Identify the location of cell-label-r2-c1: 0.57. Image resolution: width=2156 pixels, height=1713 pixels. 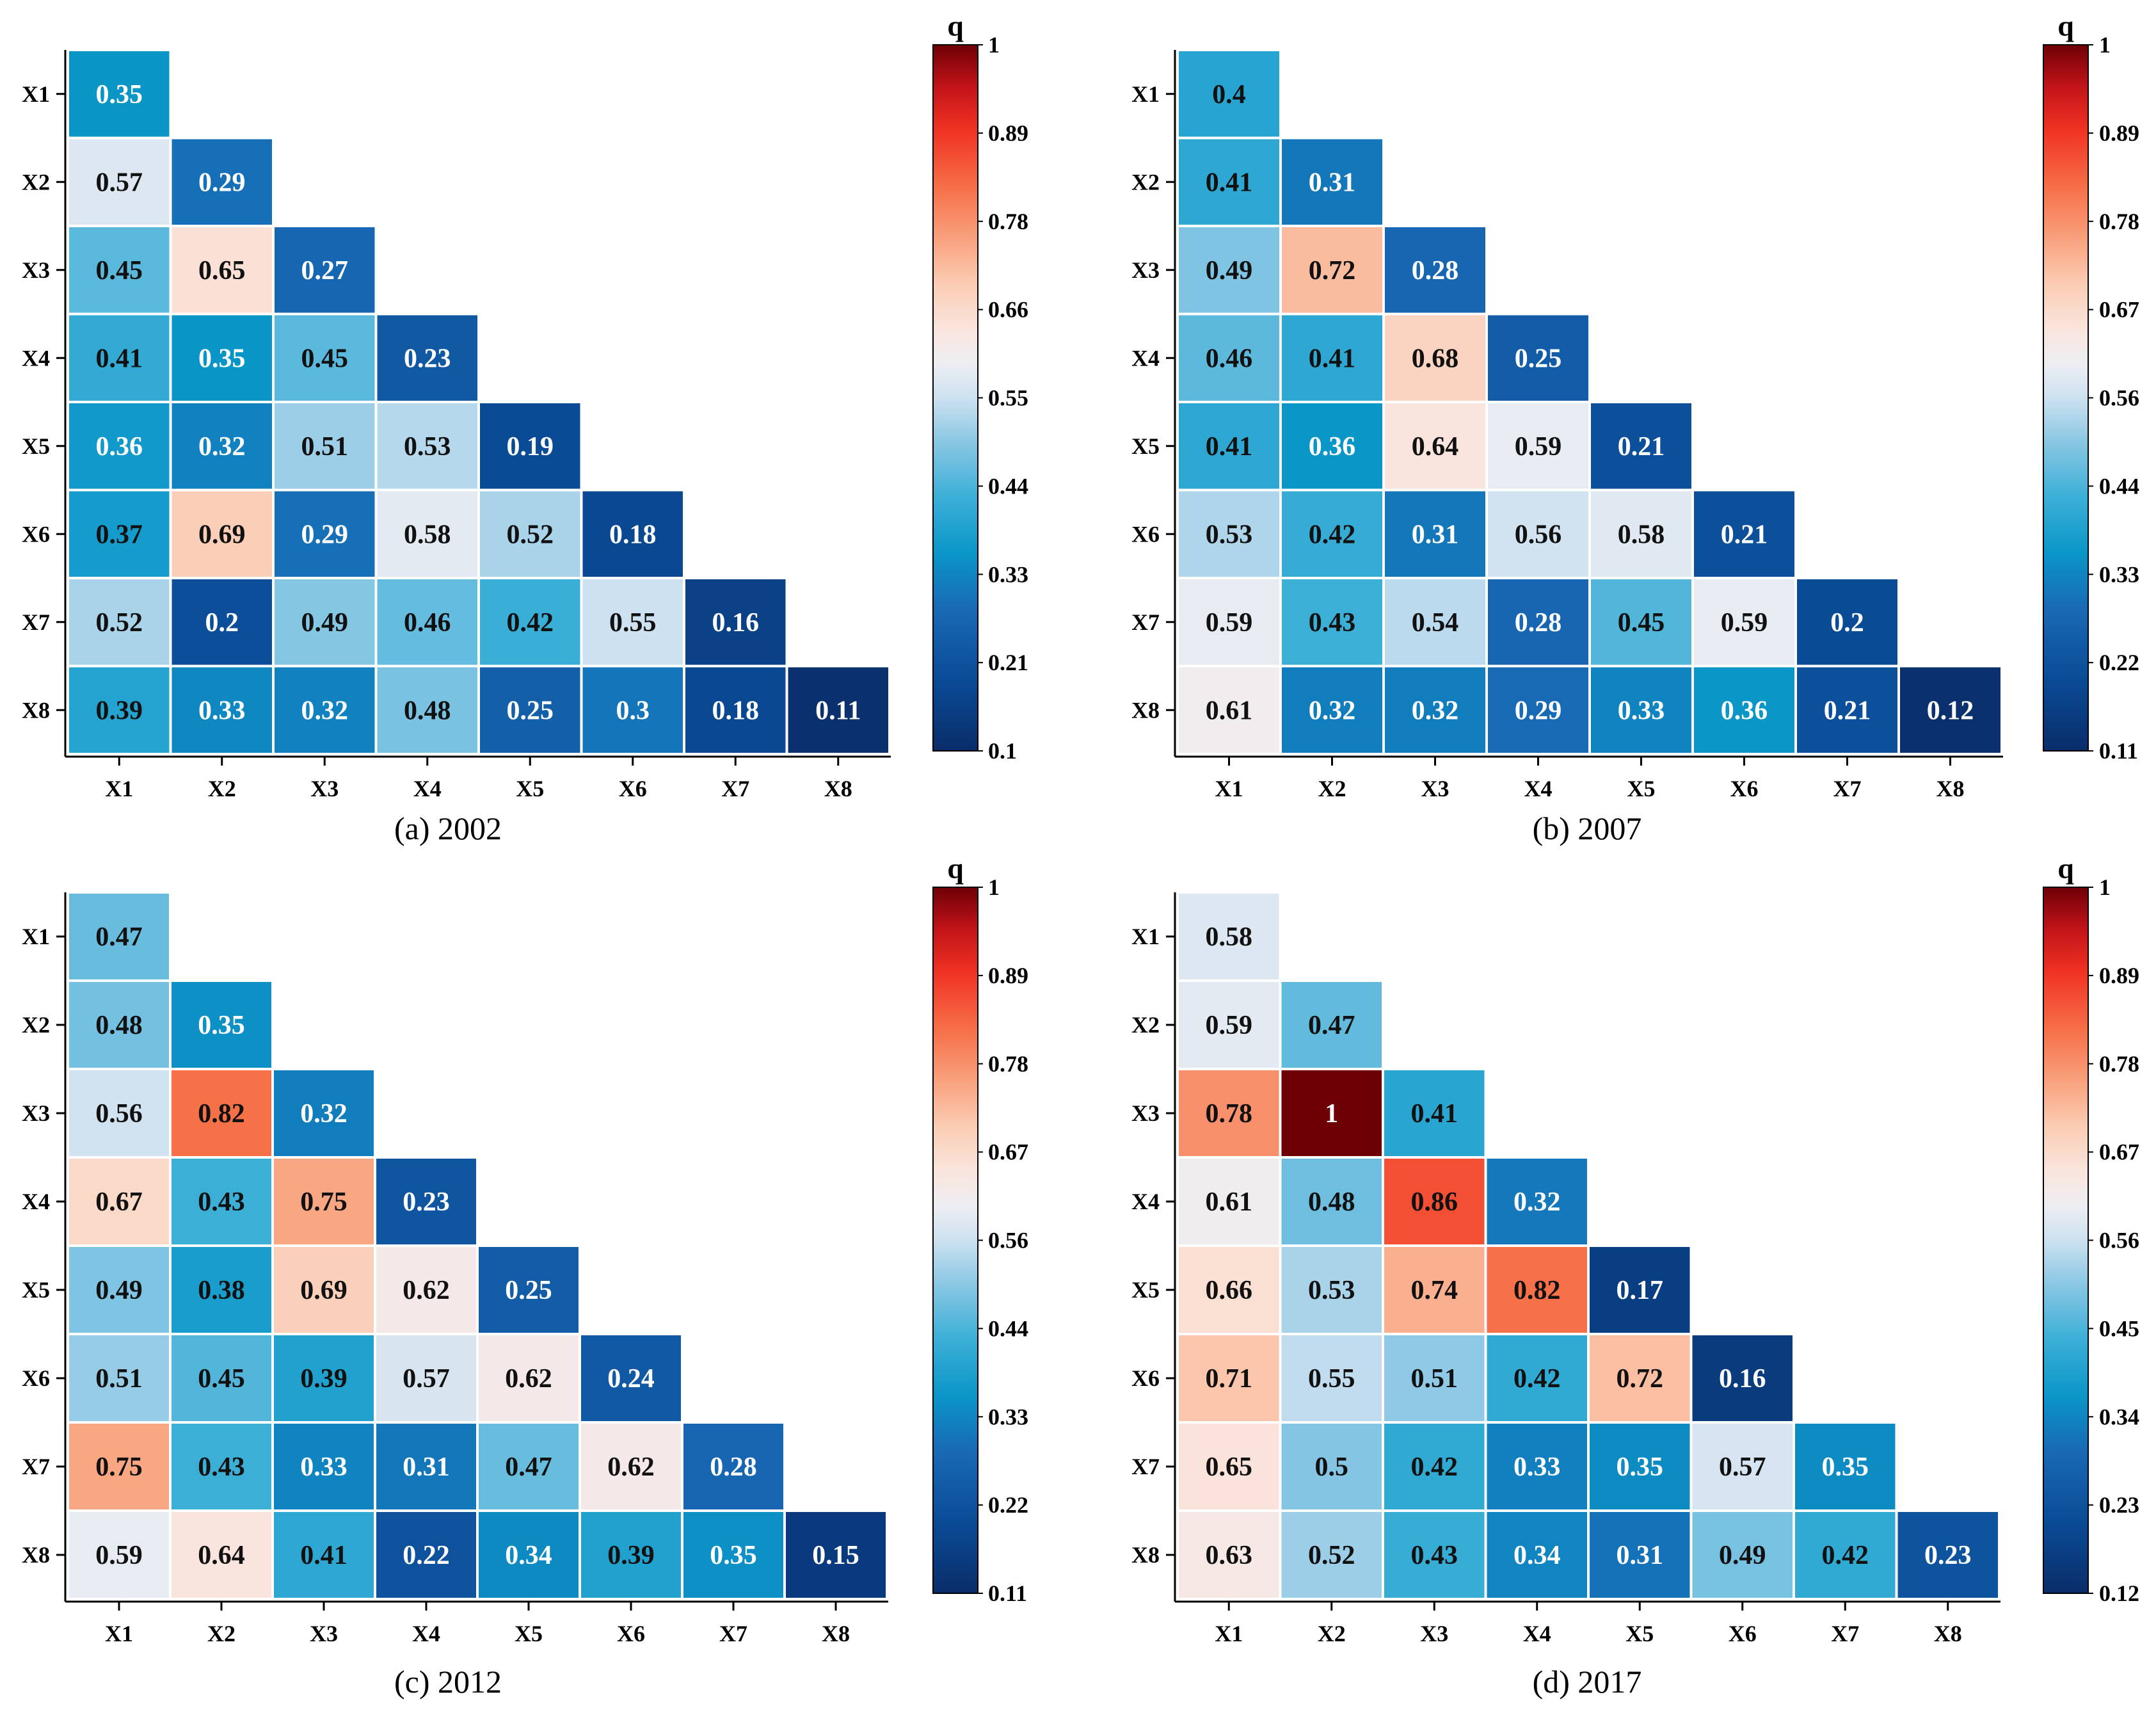
(120, 182).